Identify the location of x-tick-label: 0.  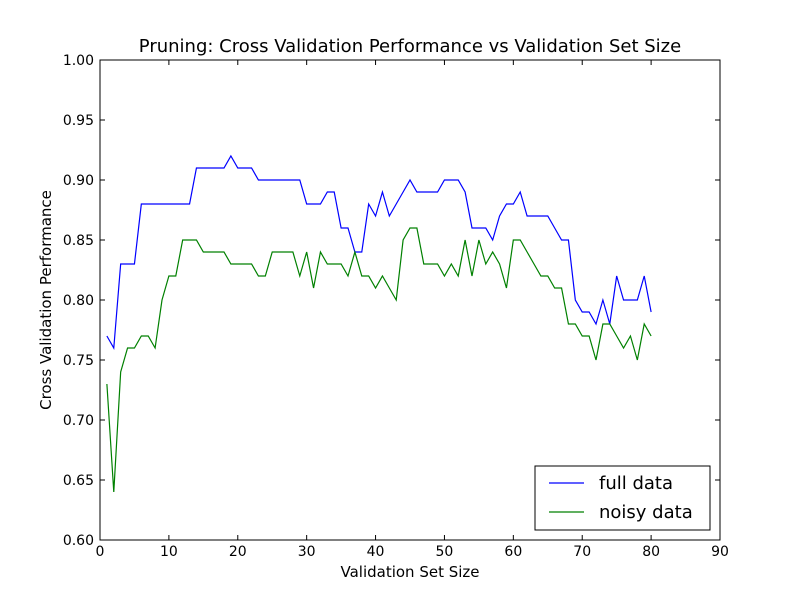
(100, 552).